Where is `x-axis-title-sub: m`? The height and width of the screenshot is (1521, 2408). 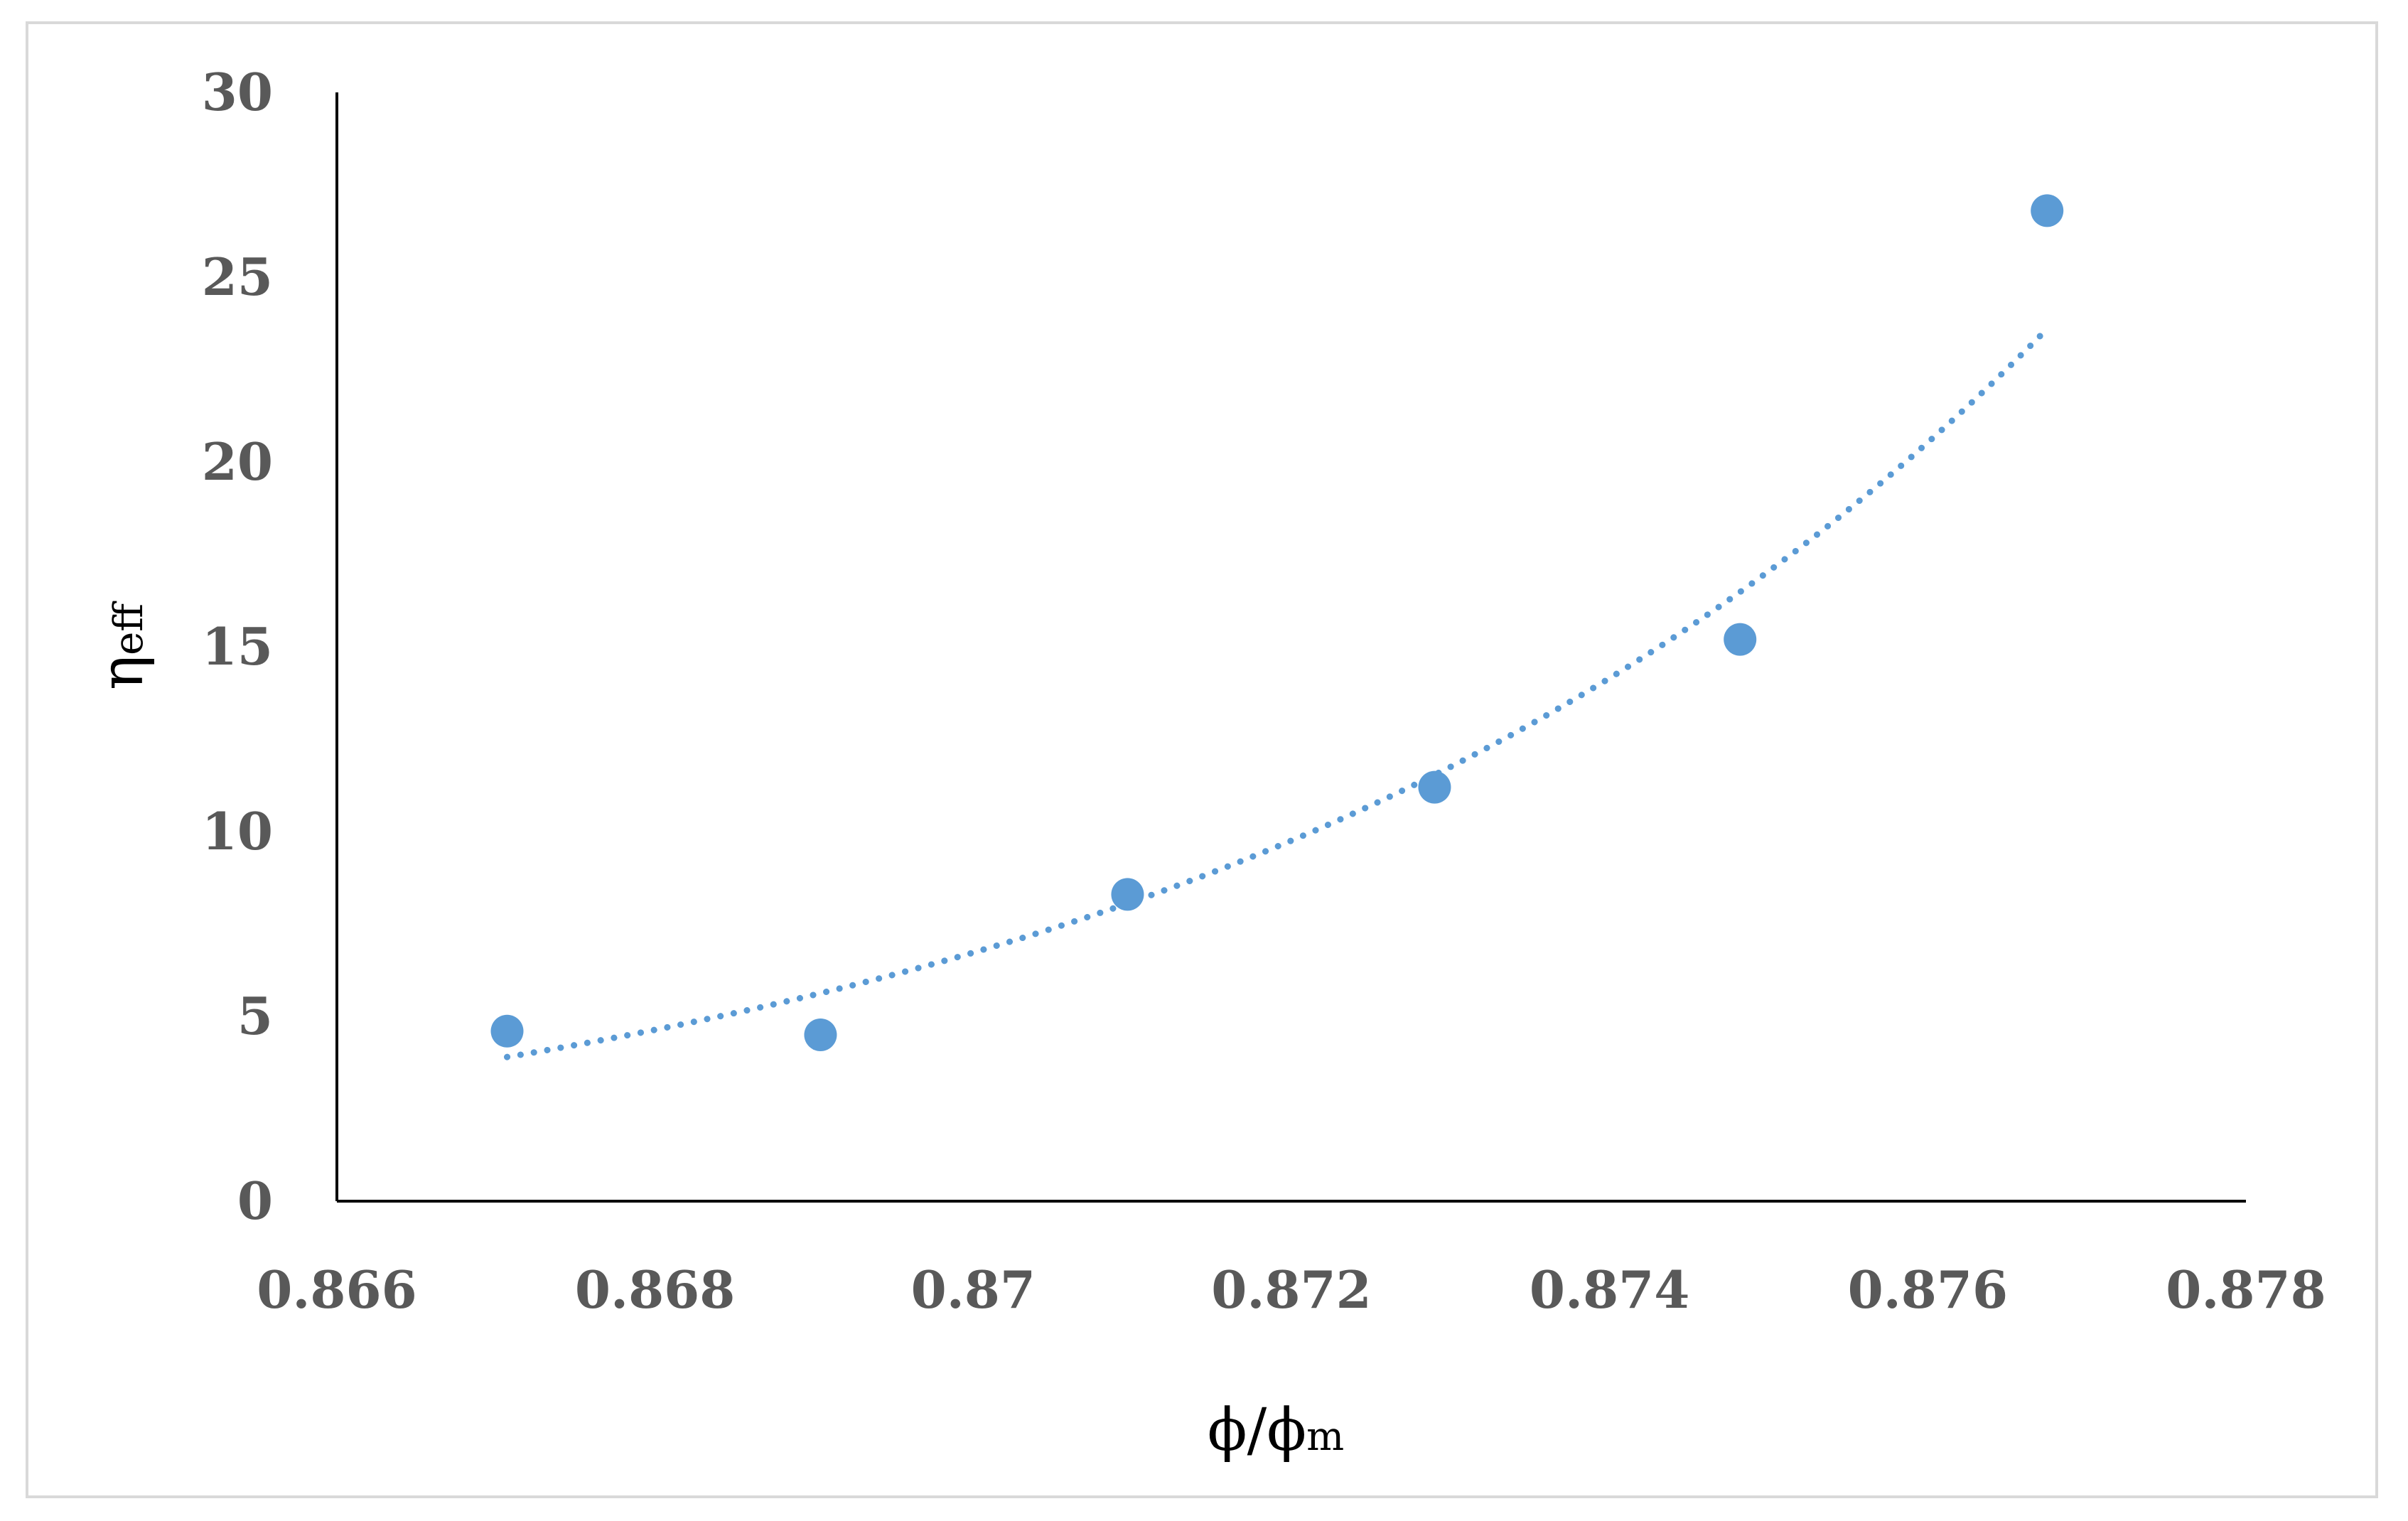 x-axis-title-sub: m is located at coordinates (1325, 1437).